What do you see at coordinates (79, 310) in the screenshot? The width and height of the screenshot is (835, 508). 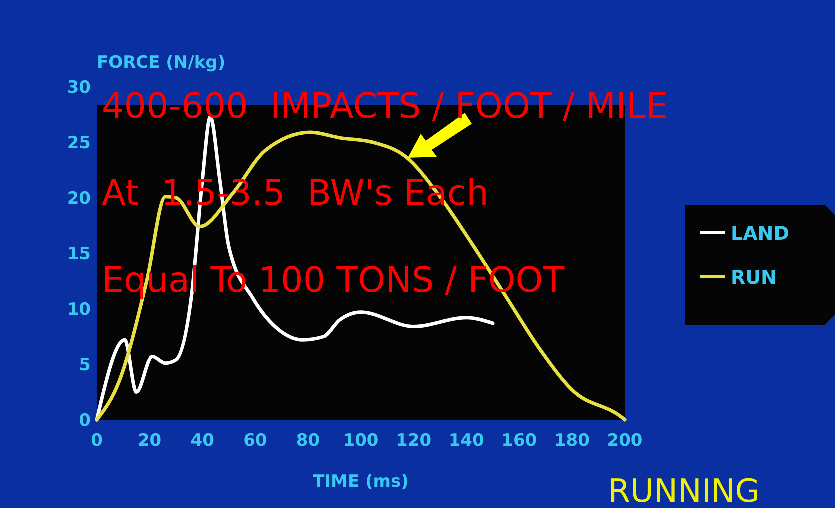 I see `y-tick-label: 10` at bounding box center [79, 310].